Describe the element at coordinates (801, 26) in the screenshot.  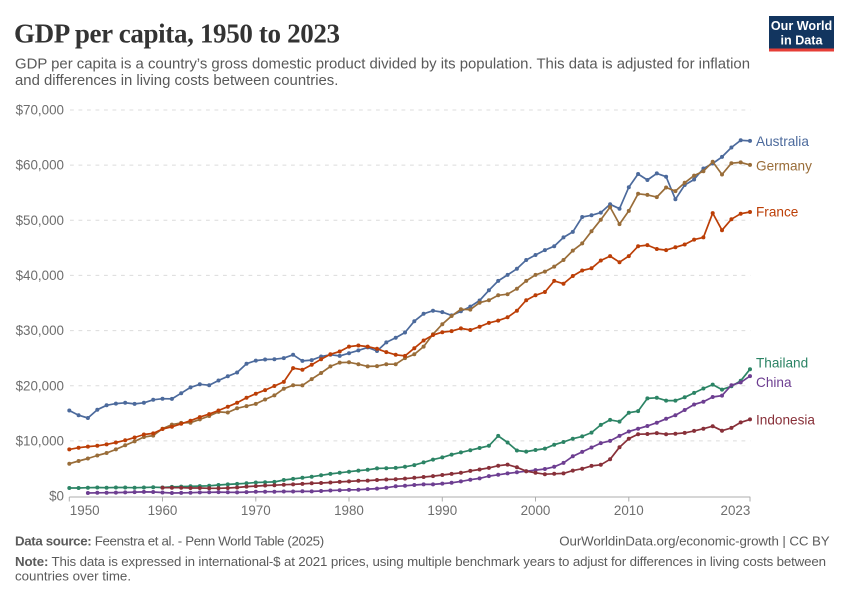
I see `svg-text: Our World` at that location.